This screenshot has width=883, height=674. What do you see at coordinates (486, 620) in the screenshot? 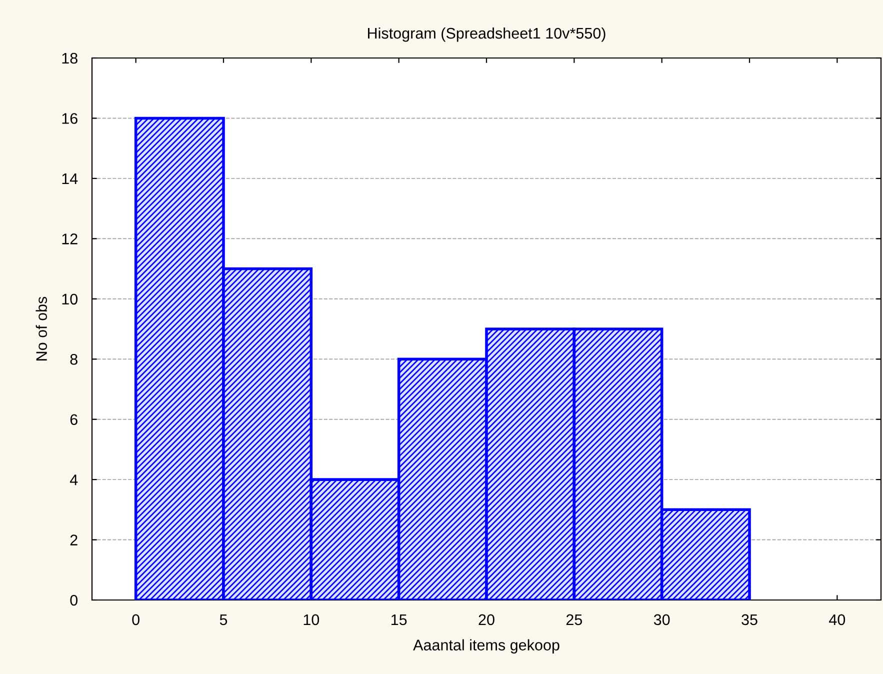
I see `x-tick-label: 20` at bounding box center [486, 620].